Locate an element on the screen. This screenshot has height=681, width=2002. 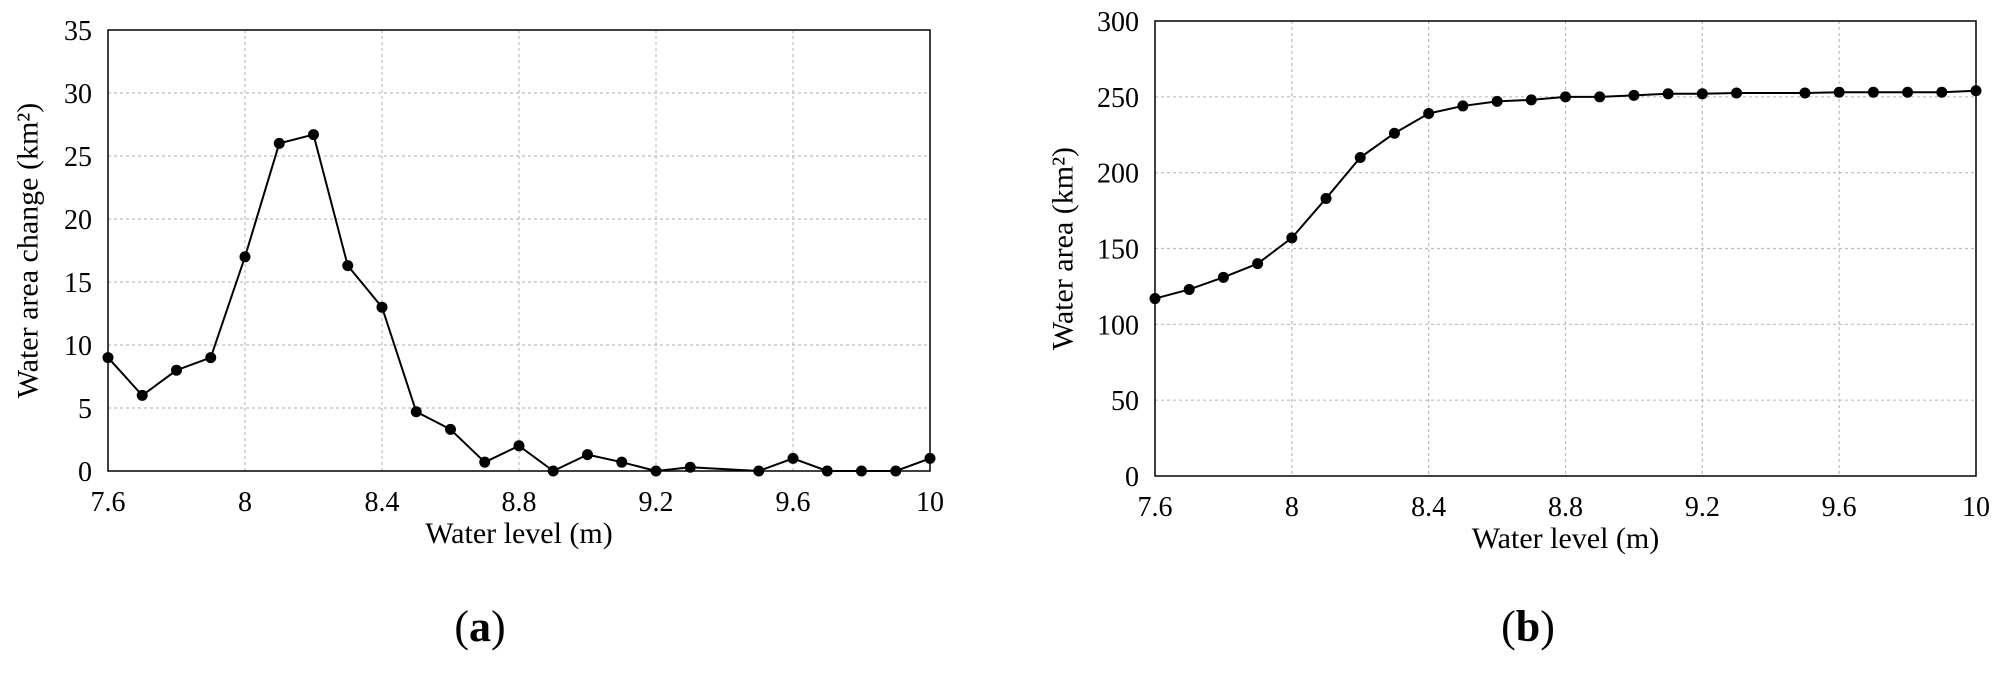
chart-b-x-tick-label: 10 is located at coordinates (1976, 507).